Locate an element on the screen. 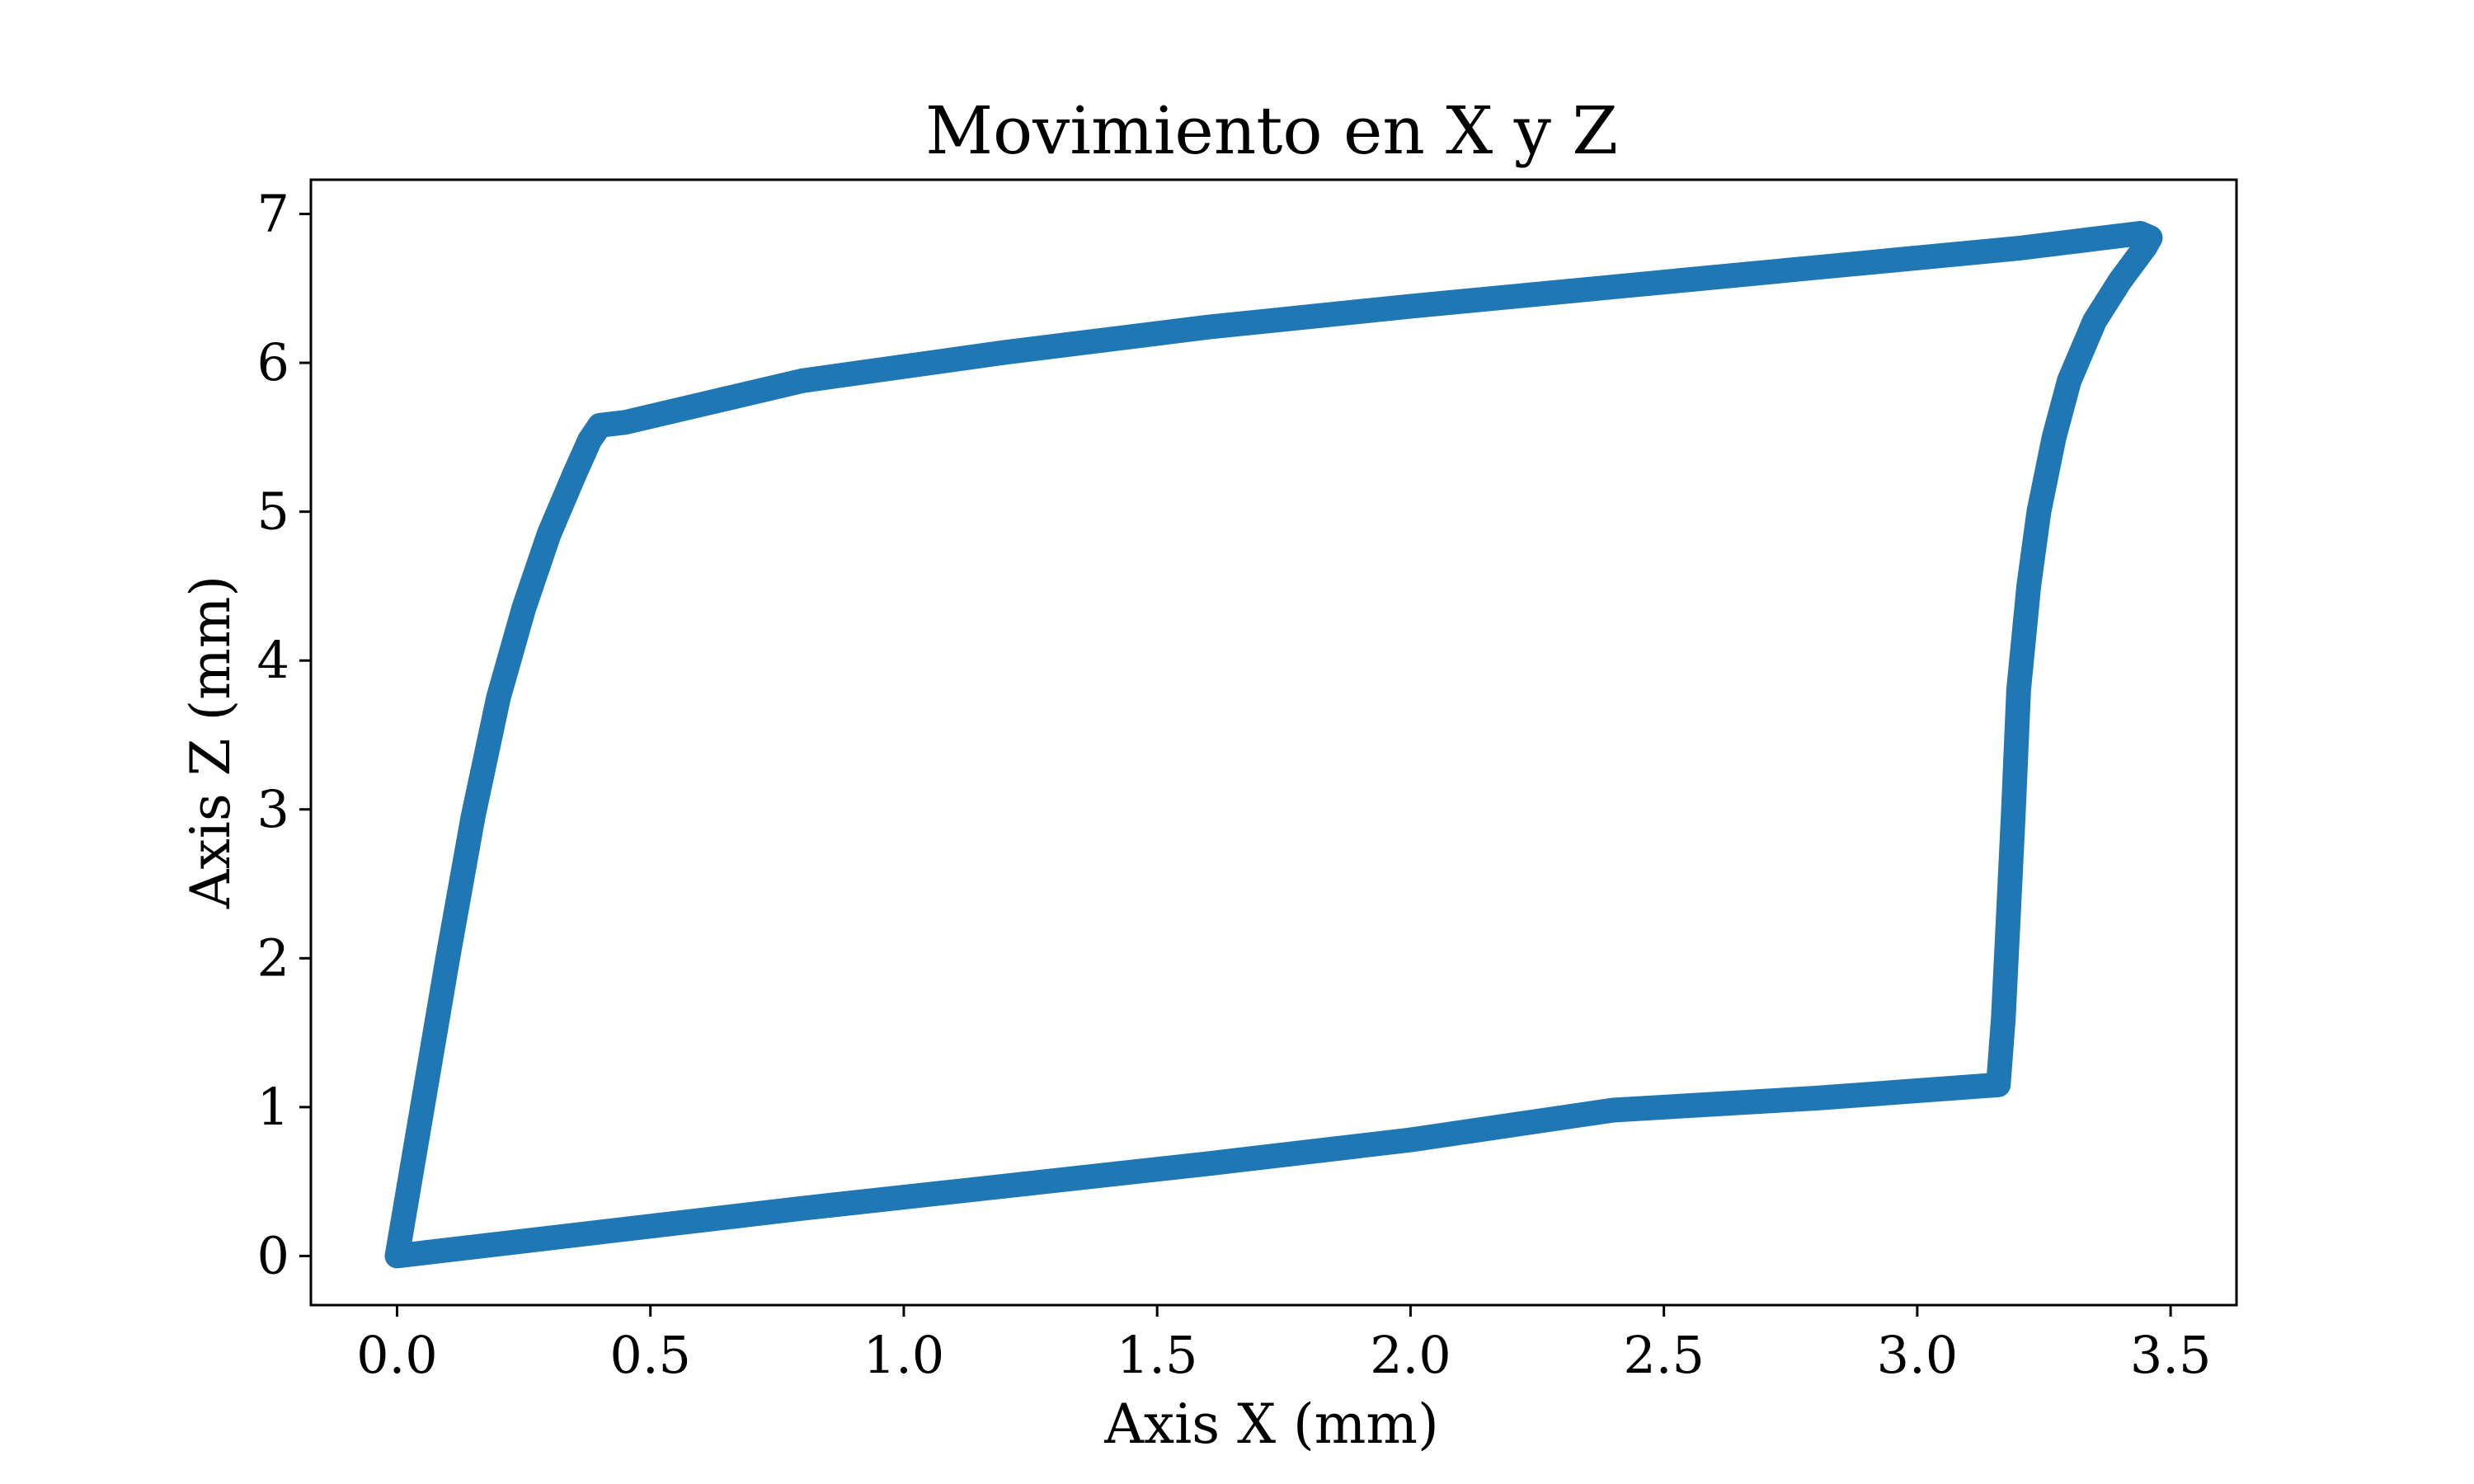 Image resolution: width=2474 pixels, height=1484 pixels. y-axis-label: Axis Z (mm) is located at coordinates (210, 742).